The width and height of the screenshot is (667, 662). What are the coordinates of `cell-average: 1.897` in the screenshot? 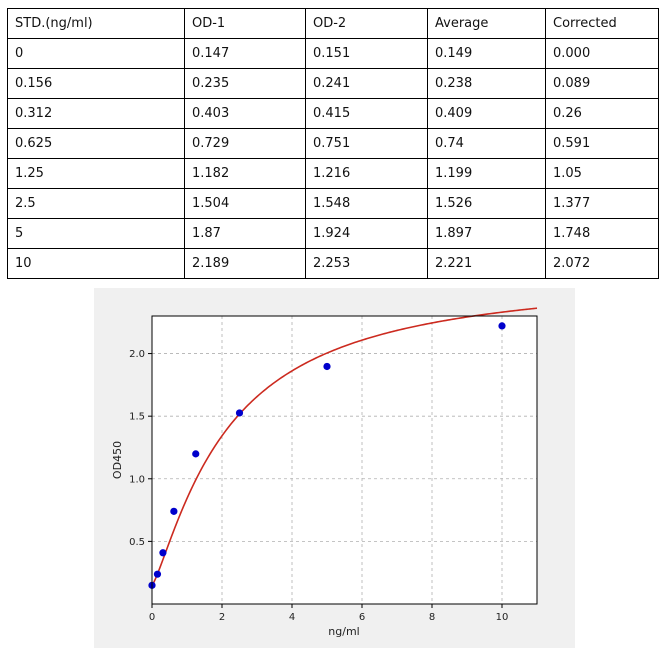 It's located at (486, 233).